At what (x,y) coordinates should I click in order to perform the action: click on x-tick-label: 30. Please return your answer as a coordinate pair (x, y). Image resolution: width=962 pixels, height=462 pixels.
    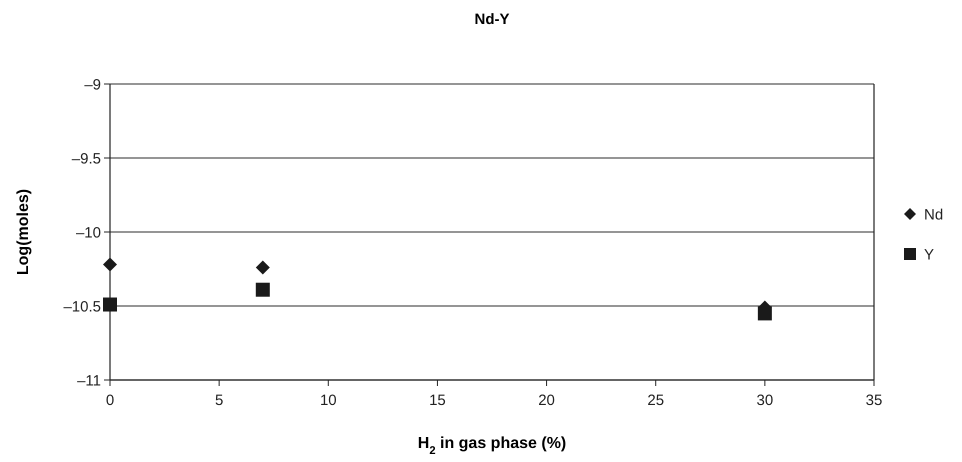
    Looking at the image, I should click on (765, 400).